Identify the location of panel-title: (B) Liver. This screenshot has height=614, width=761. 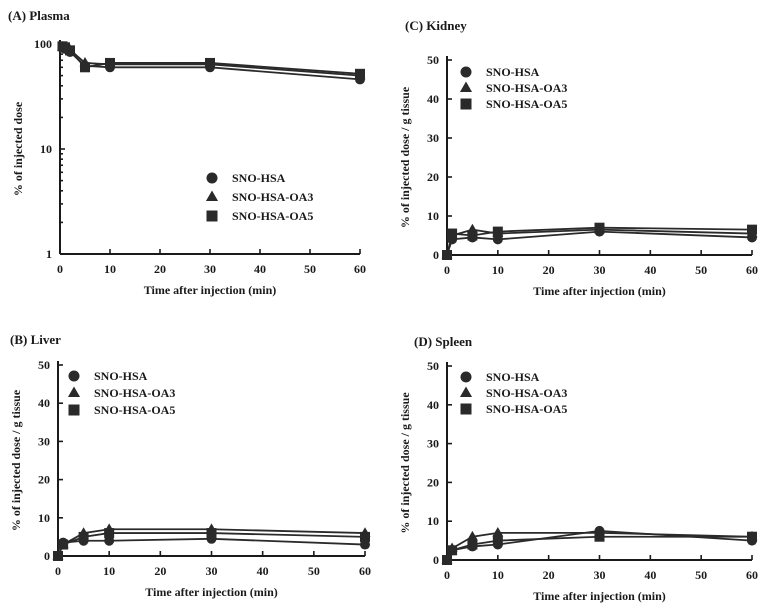
(35, 339).